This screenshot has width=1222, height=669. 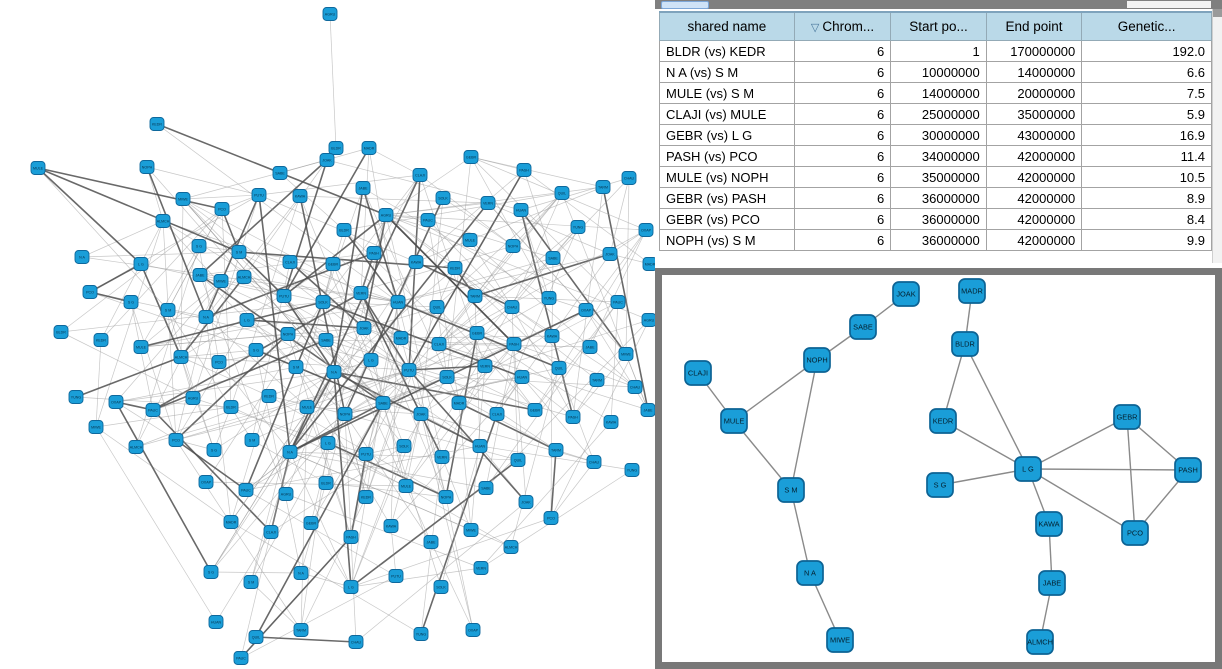 I want to click on column-header-end-point: End point, so click(x=1034, y=26).